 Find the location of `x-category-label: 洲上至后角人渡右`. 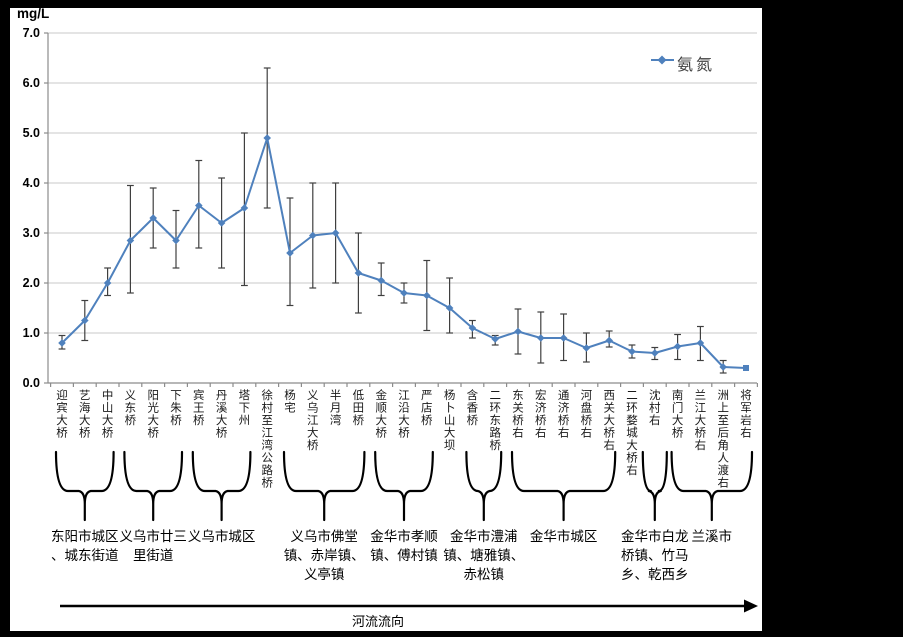

x-category-label: 洲上至后角人渡右 is located at coordinates (722, 439).